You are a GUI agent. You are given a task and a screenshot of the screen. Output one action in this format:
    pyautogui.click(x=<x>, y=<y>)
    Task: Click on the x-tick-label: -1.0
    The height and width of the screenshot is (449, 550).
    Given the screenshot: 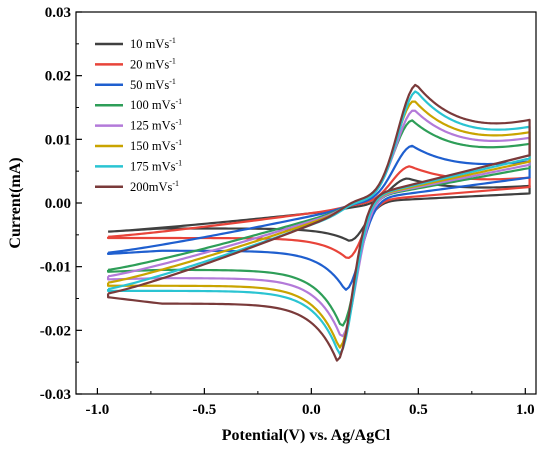 What is the action you would take?
    pyautogui.click(x=98, y=410)
    